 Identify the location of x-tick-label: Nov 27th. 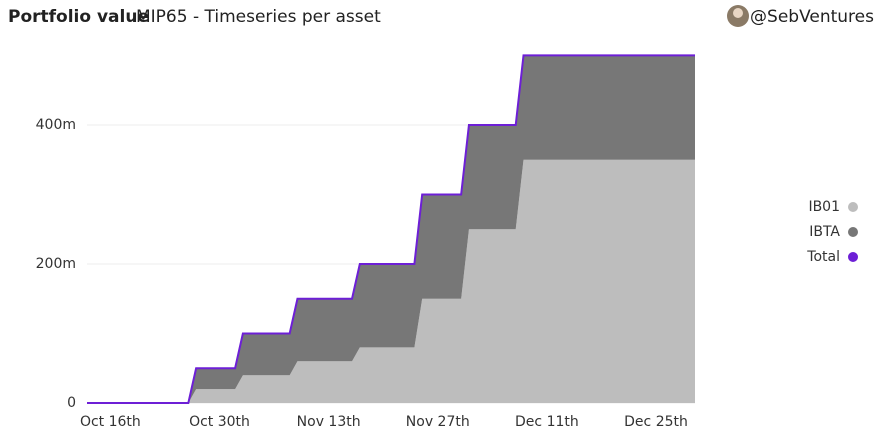
(438, 422).